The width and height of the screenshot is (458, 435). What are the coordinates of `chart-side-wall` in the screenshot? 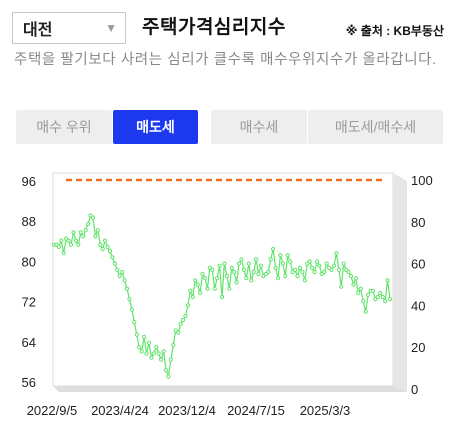 It's located at (400, 282).